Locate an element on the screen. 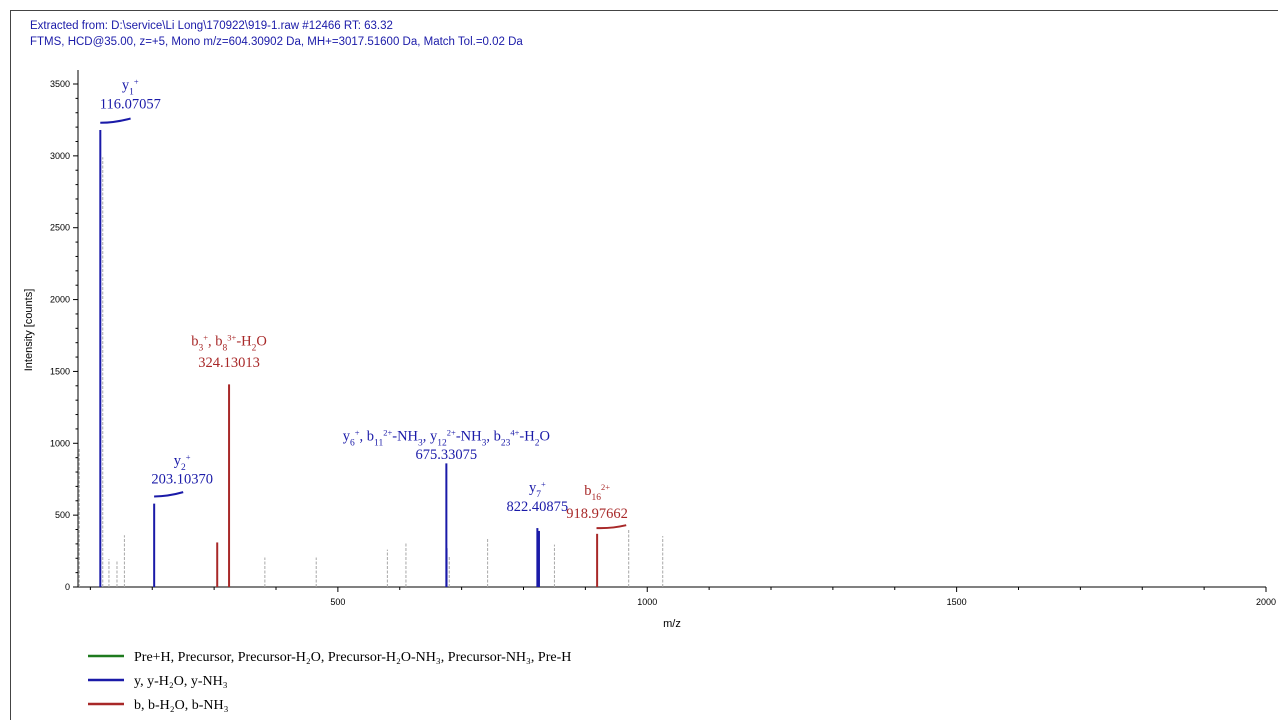 The height and width of the screenshot is (720, 1278). annotation-label: y6+, b112+-NH3, y122+-NH3, b234+-H2O is located at coordinates (446, 437).